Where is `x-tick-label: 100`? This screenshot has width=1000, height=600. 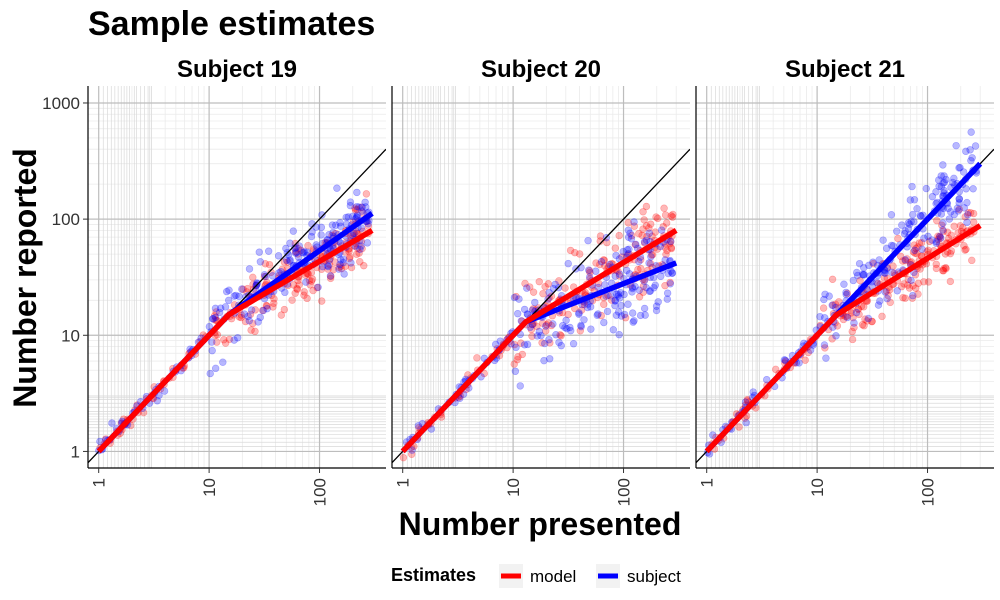 x-tick-label: 100 is located at coordinates (624, 492).